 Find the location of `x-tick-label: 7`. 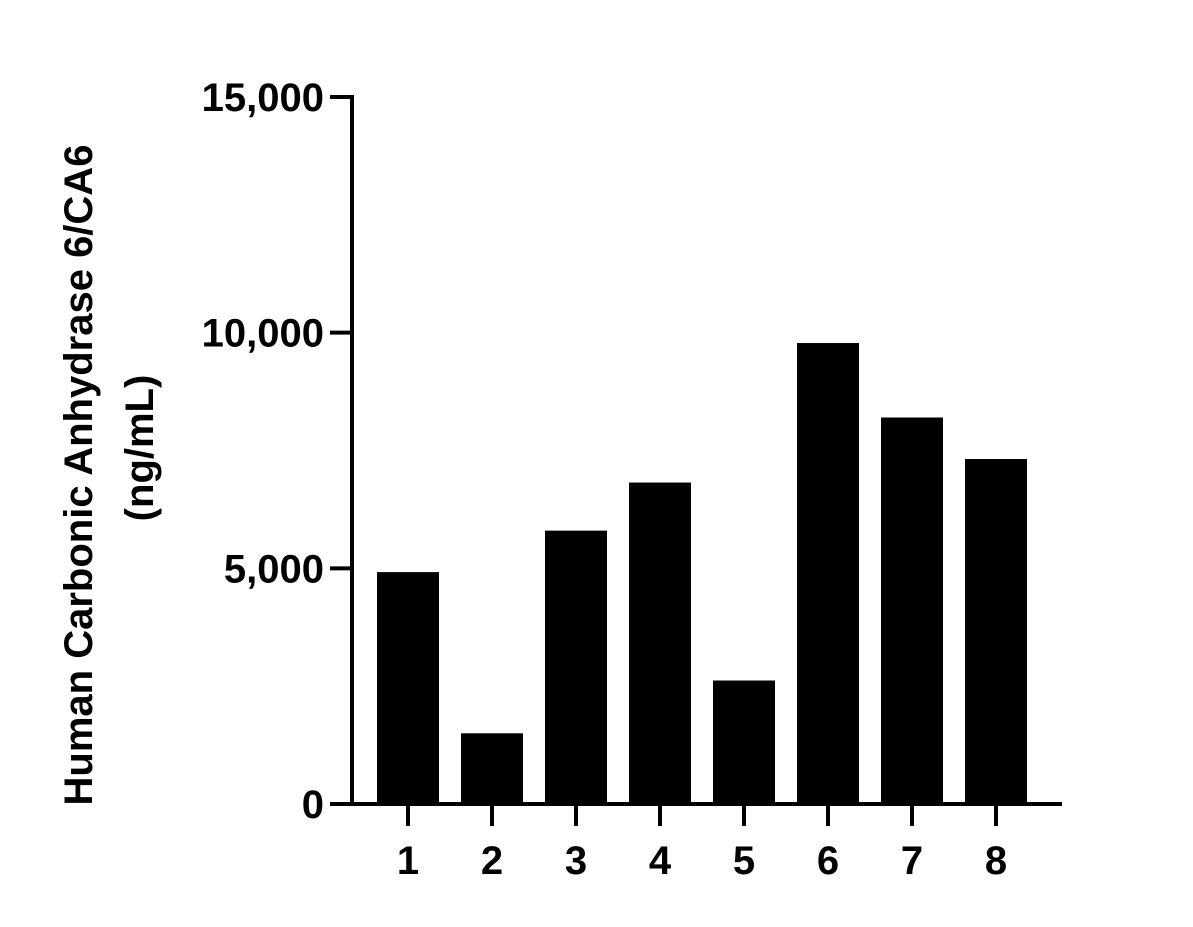

x-tick-label: 7 is located at coordinates (912, 861).